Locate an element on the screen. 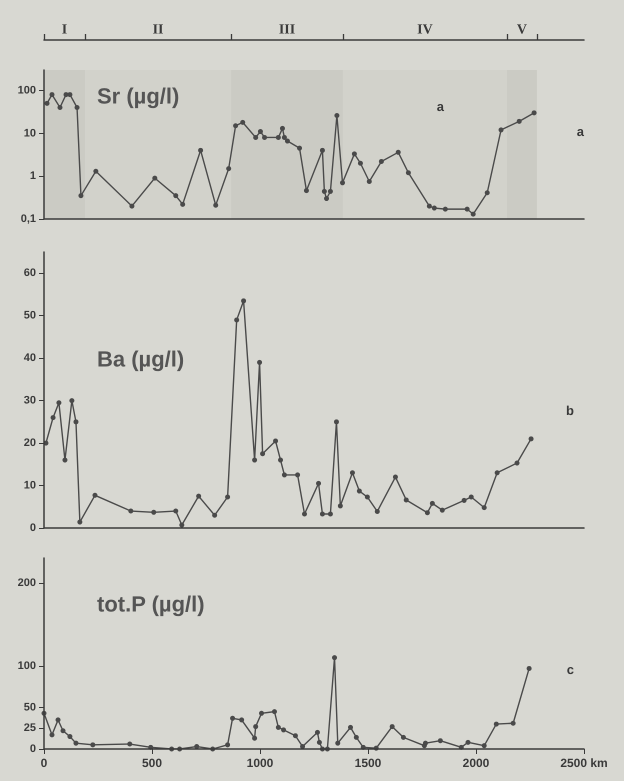 The height and width of the screenshot is (781, 624). x-tick-label: 1000 is located at coordinates (260, 763).